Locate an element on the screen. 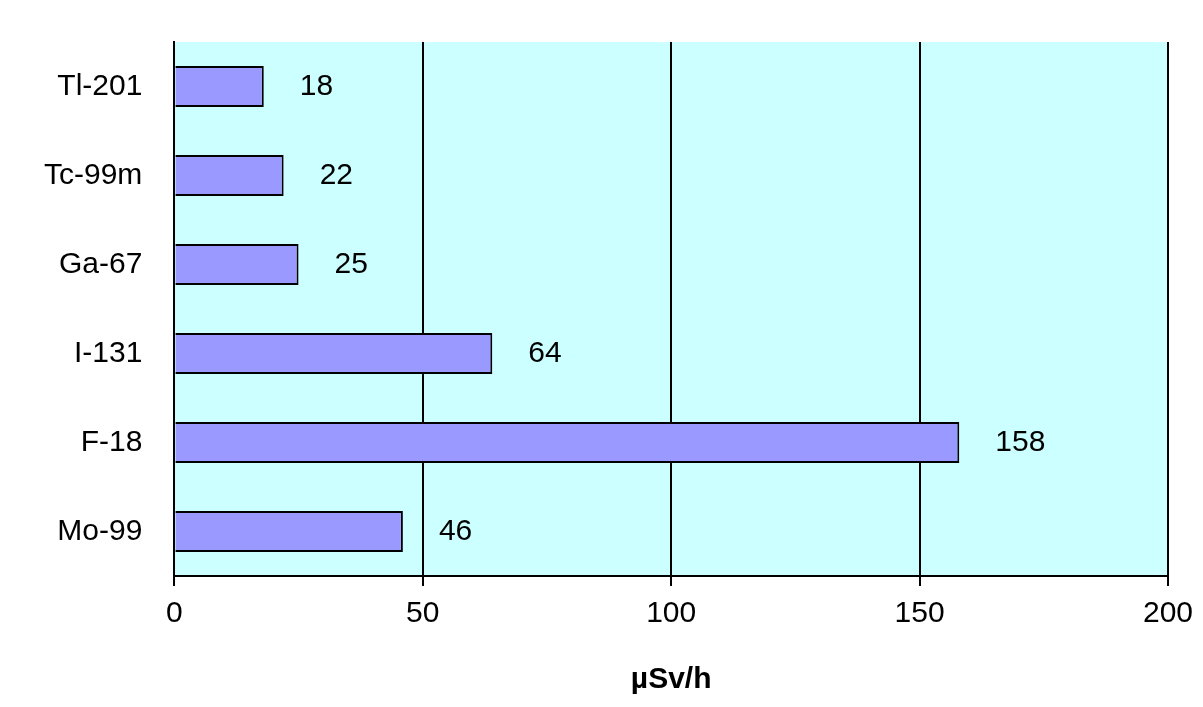 The image size is (1203, 707). data-label: 64 is located at coordinates (545, 351).